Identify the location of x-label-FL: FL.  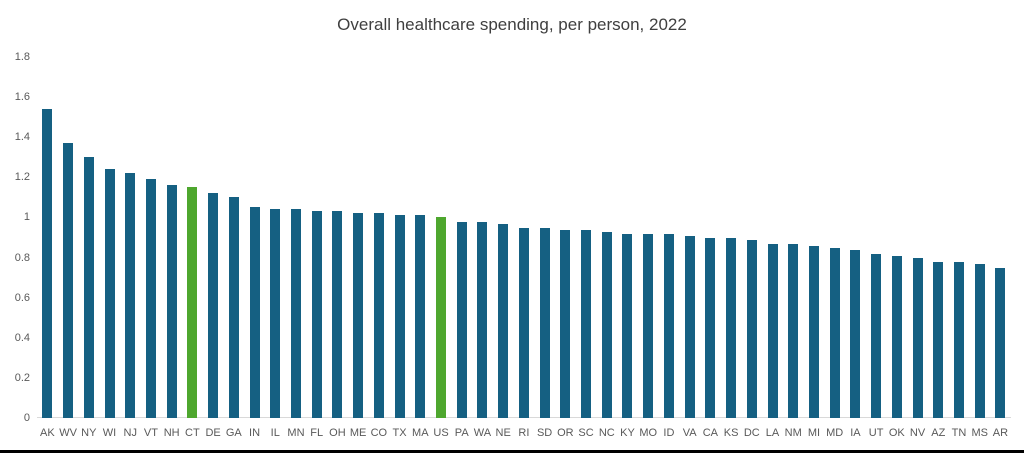
(317, 433).